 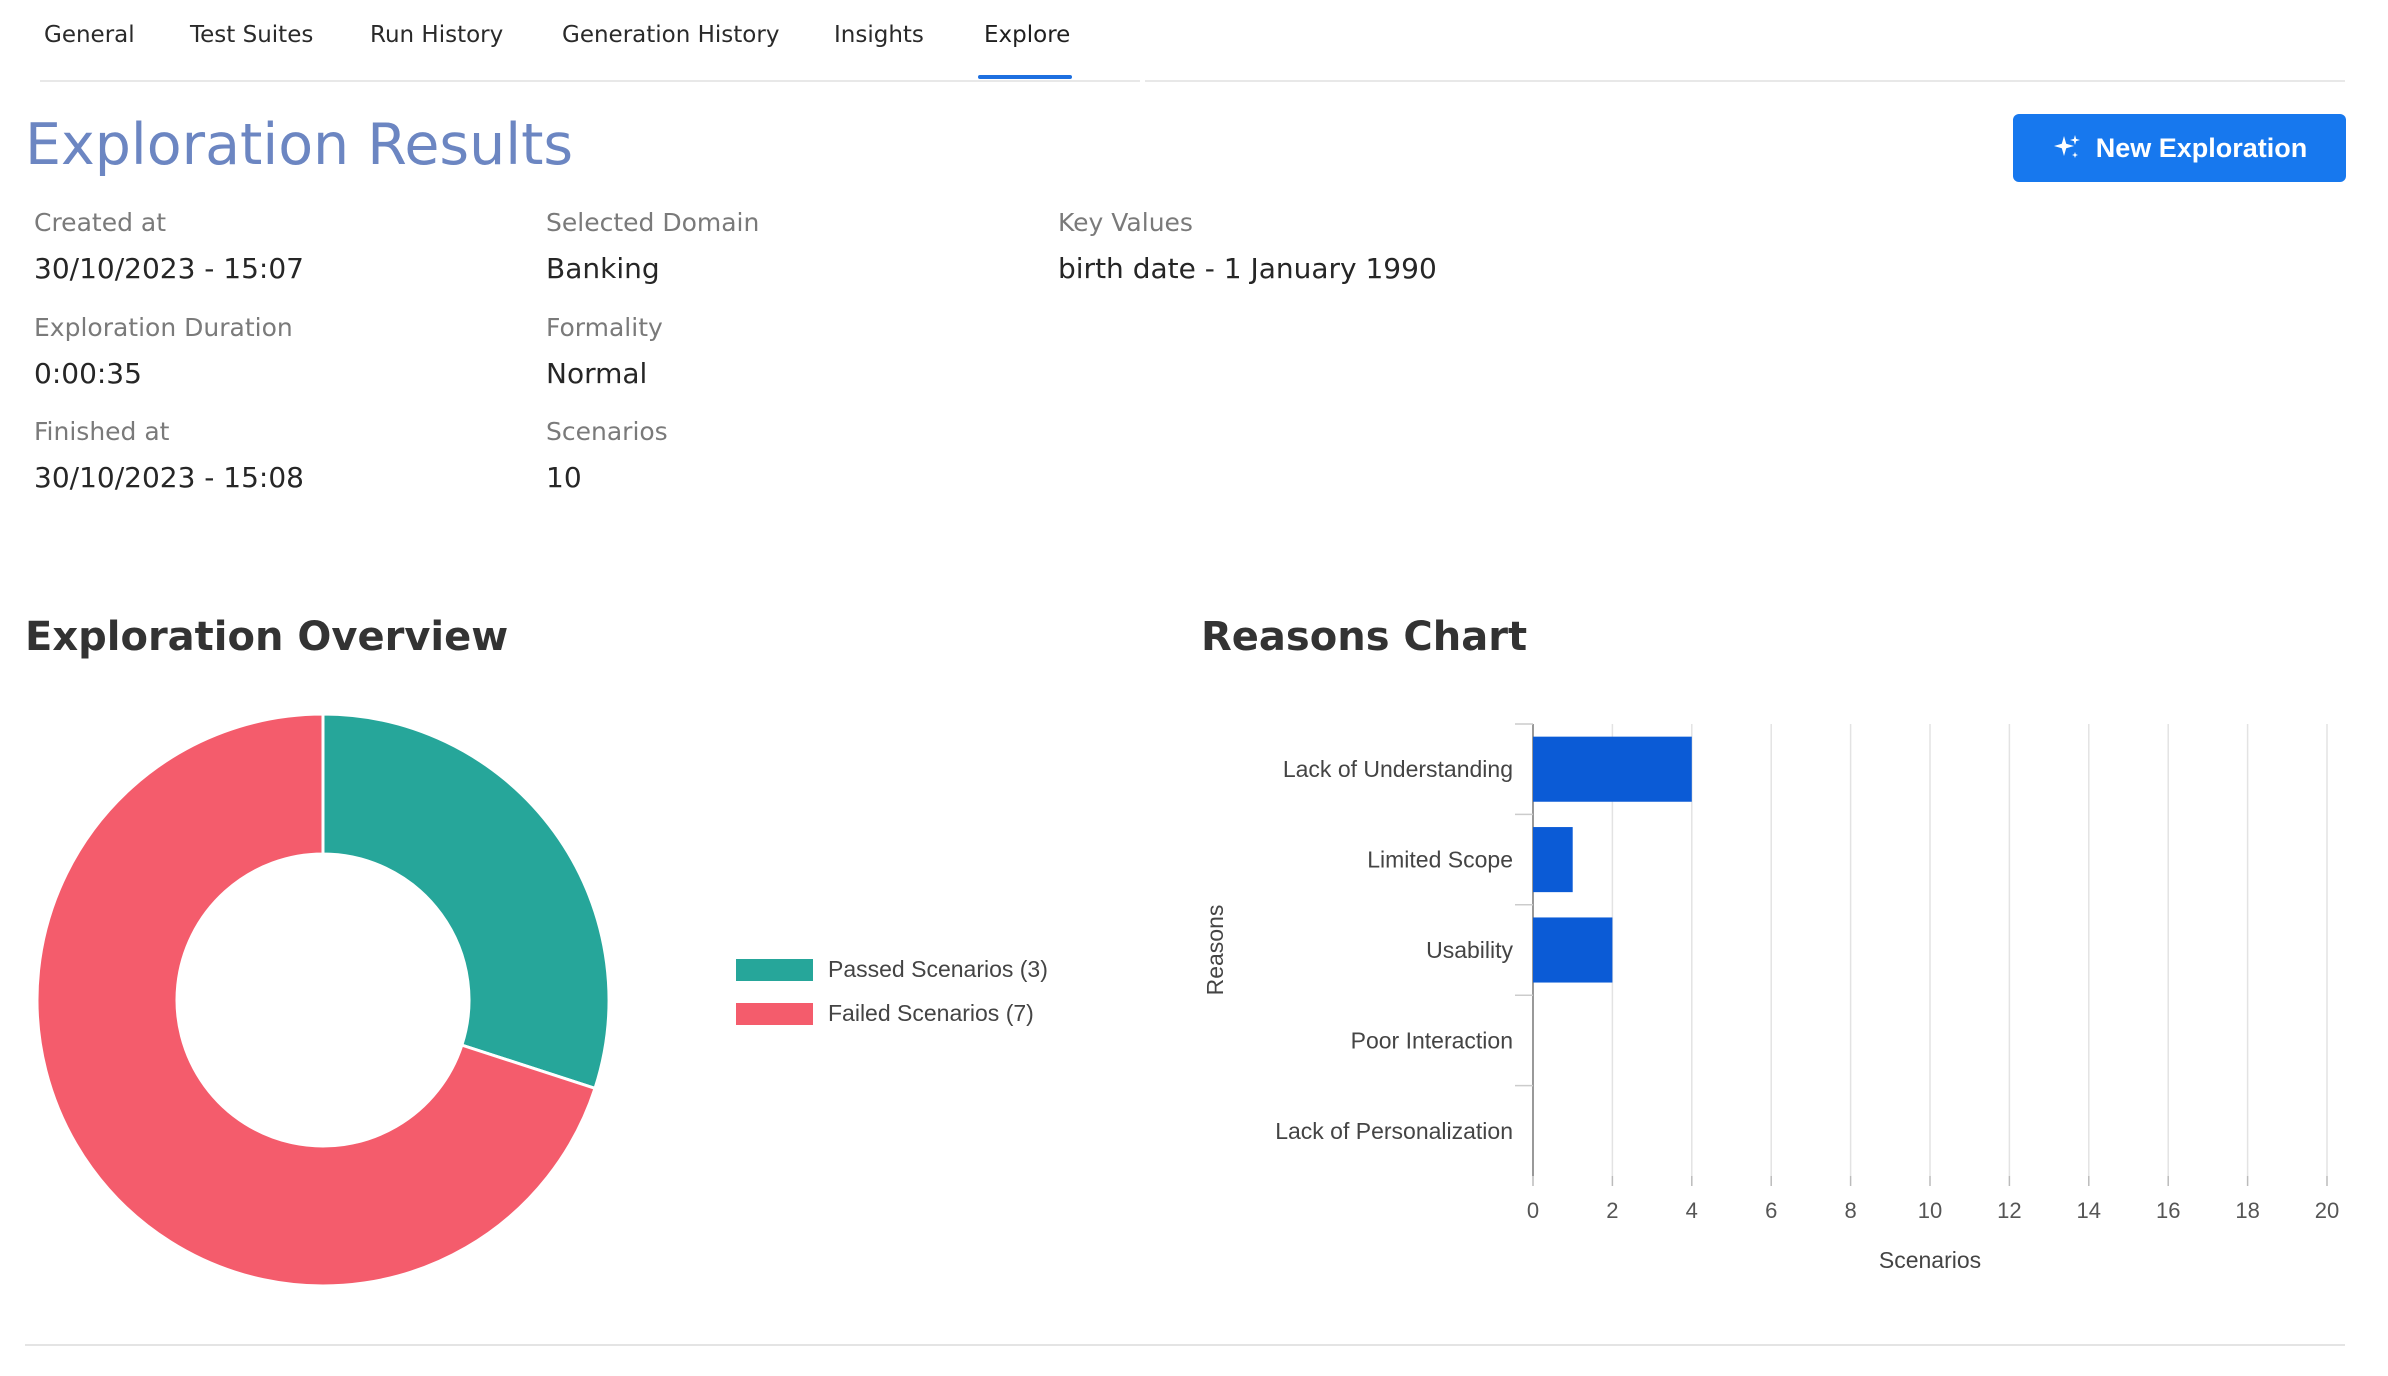 What do you see at coordinates (1025, 77) in the screenshot?
I see `active-tab-indicator` at bounding box center [1025, 77].